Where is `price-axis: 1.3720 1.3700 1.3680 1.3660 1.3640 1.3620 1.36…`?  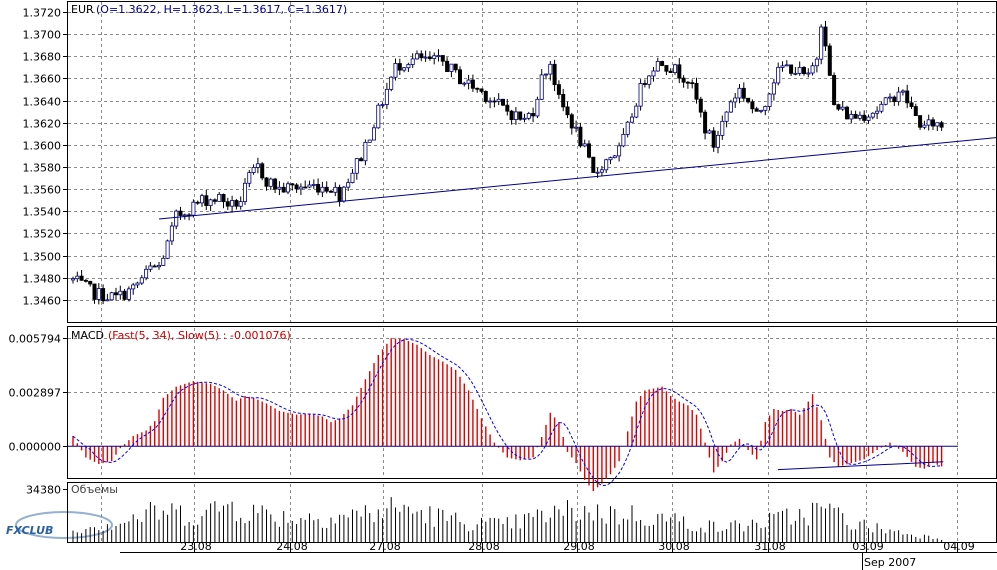
price-axis: 1.3720 1.3700 1.3680 1.3660 1.3640 1.3620 1.36… is located at coordinates (45, 157).